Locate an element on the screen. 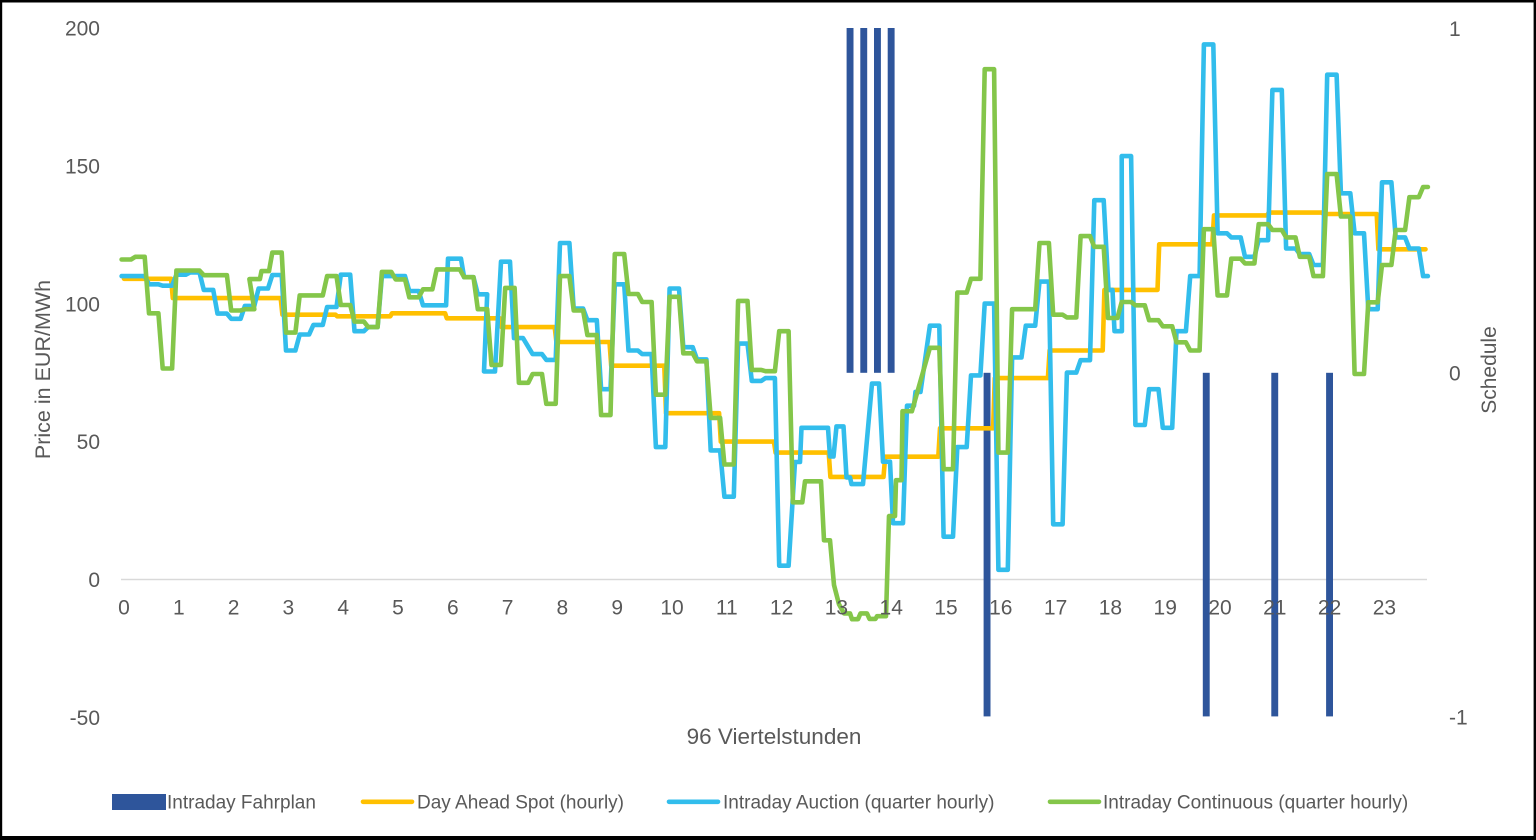 Image resolution: width=1536 pixels, height=840 pixels. svg-text: -1 is located at coordinates (1458, 717).